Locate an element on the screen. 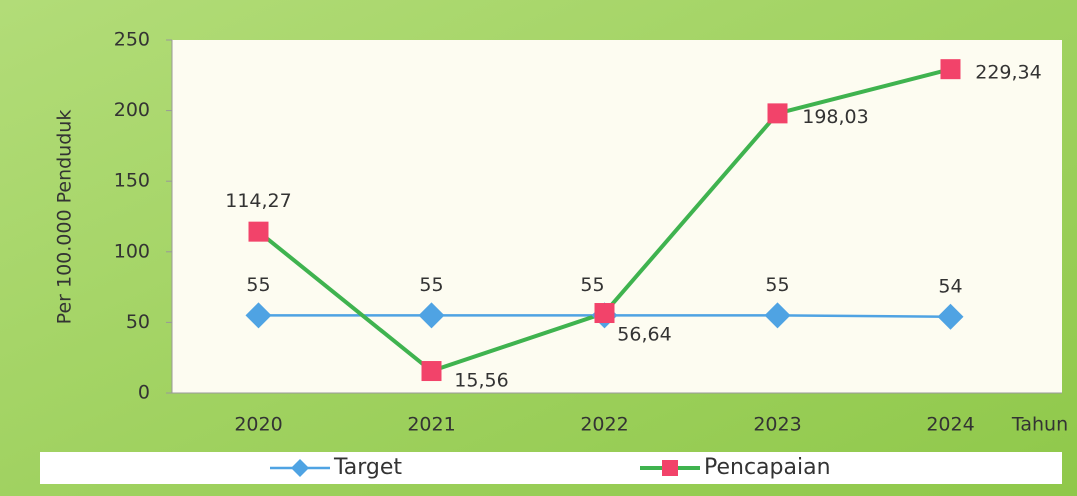 This screenshot has height=496, width=1077. legend-label: Pencapaian is located at coordinates (767, 467).